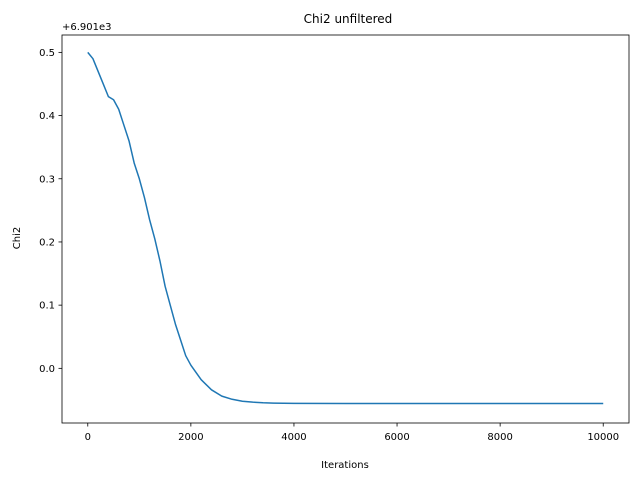 The width and height of the screenshot is (640, 480). Describe the element at coordinates (293, 437) in the screenshot. I see `x-tick-label: 4000` at that location.